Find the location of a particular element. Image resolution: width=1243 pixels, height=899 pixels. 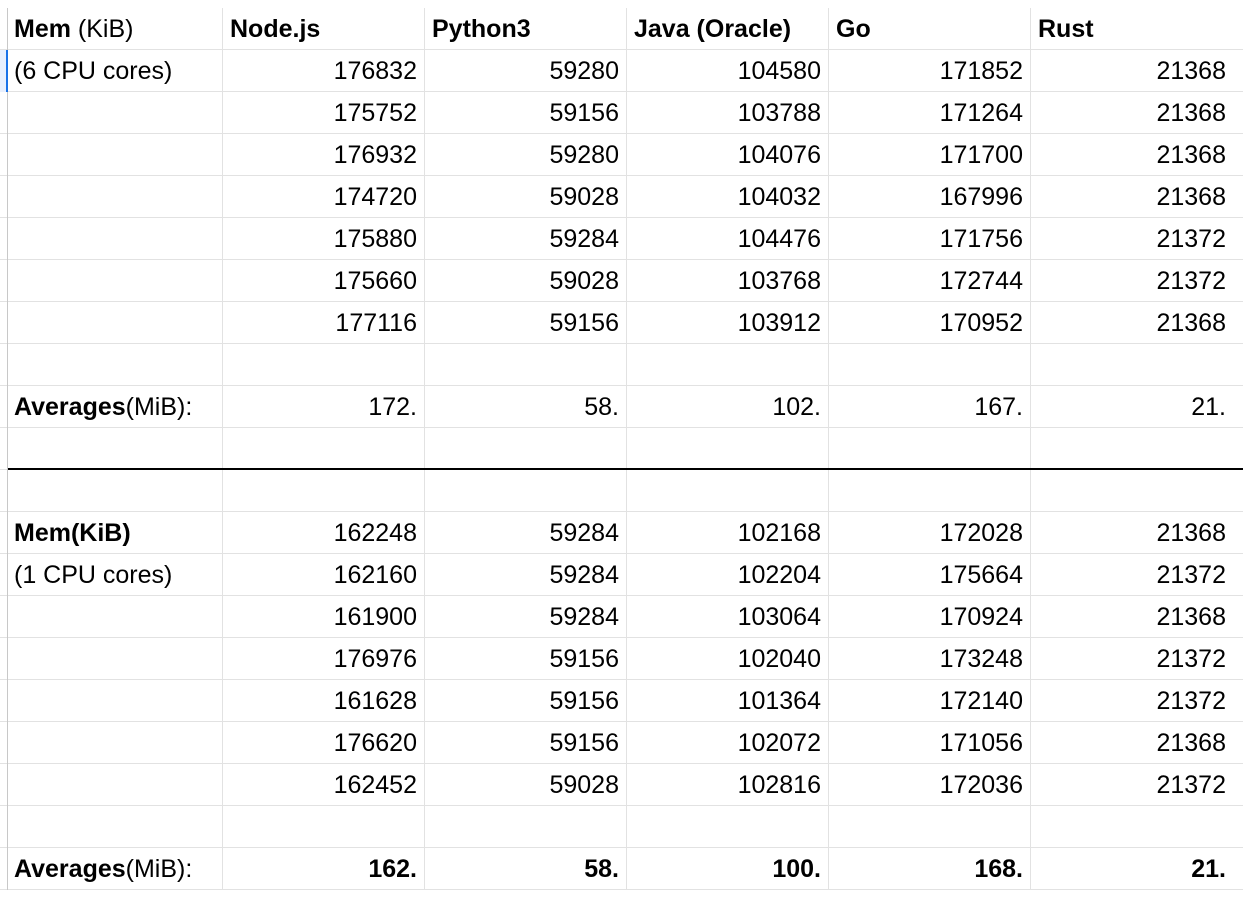

table1-cell: 174720 is located at coordinates (324, 197).